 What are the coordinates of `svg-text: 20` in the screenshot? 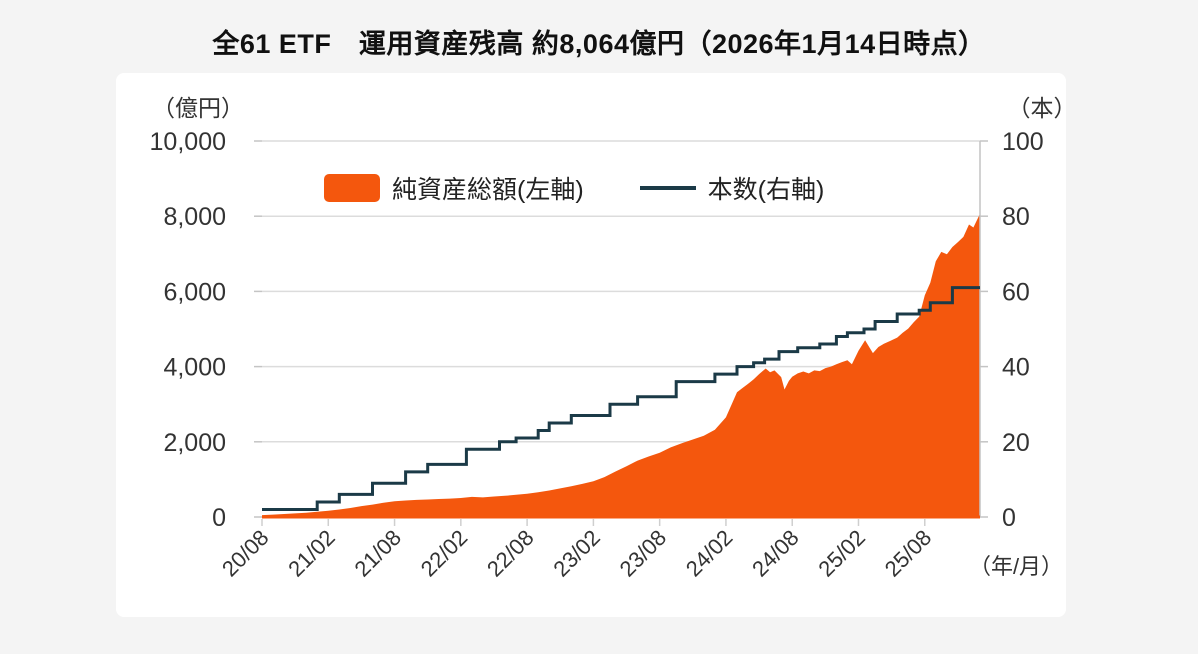 It's located at (1016, 443).